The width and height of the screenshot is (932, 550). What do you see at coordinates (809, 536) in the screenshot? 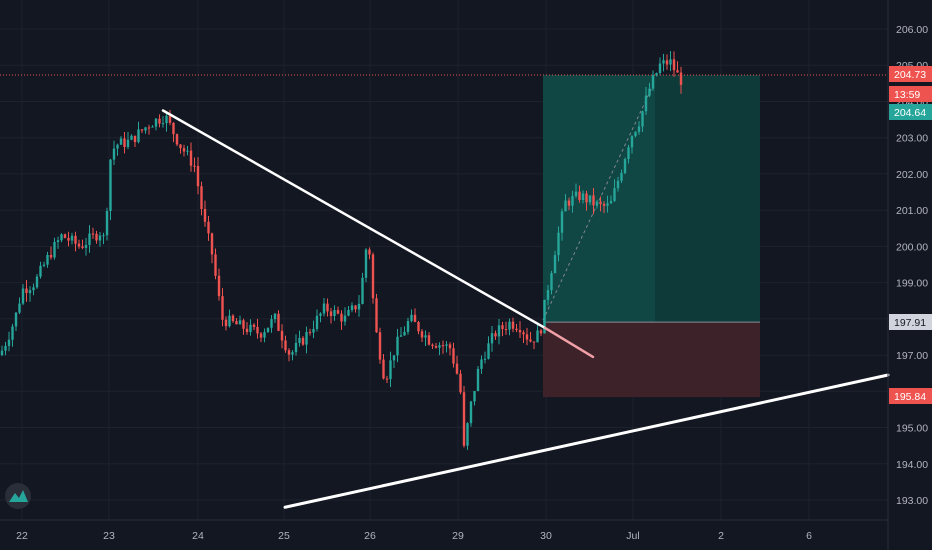
I see `time-tick-label: 6` at bounding box center [809, 536].